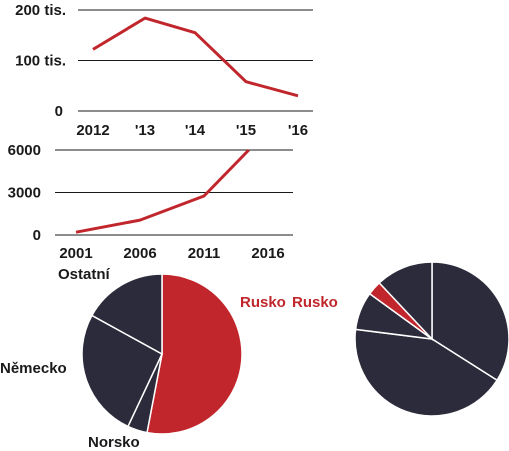  What do you see at coordinates (24, 193) in the screenshot?
I see `y-tick-label-bottom: 3000` at bounding box center [24, 193].